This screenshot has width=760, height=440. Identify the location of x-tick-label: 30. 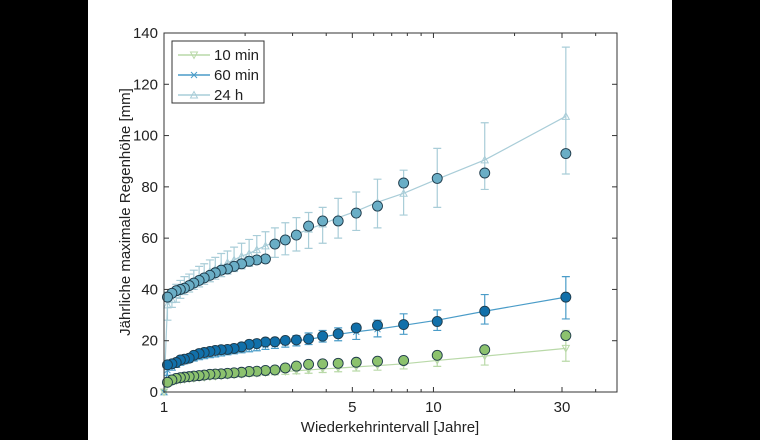
(562, 407).